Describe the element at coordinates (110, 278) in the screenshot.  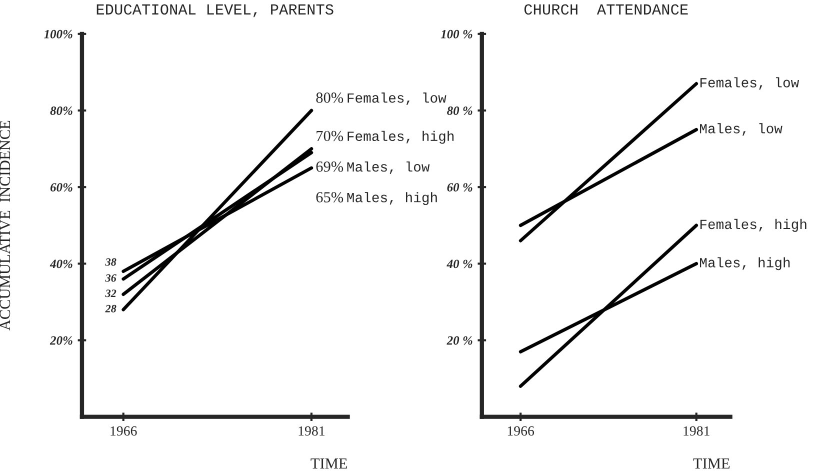
I see `data-label: 36` at that location.